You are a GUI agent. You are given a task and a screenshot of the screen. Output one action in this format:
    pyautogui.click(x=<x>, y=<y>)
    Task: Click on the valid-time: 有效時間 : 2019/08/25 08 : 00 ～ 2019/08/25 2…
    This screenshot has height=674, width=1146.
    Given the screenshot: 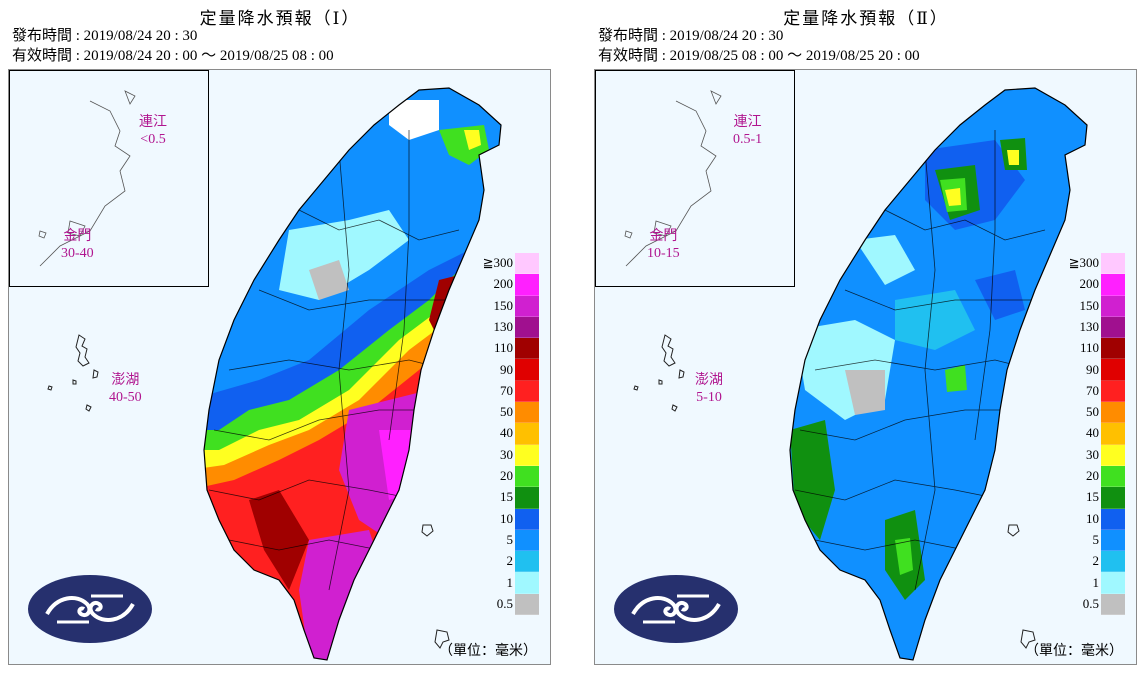 What is the action you would take?
    pyautogui.click(x=759, y=56)
    